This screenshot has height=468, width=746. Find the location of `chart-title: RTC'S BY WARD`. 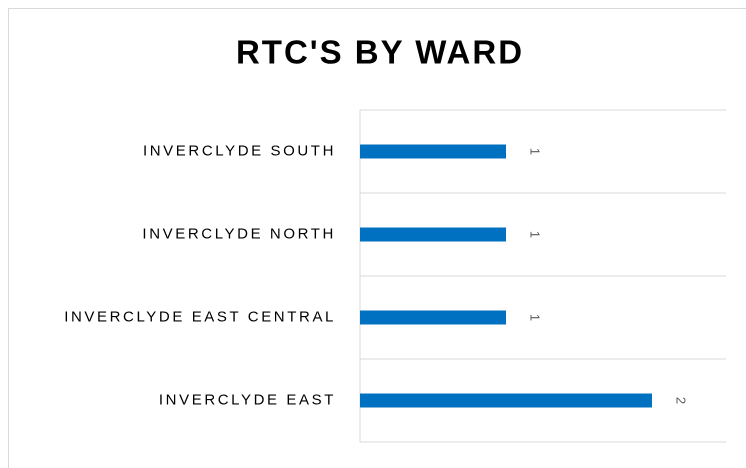

chart-title: RTC'S BY WARD is located at coordinates (380, 52).